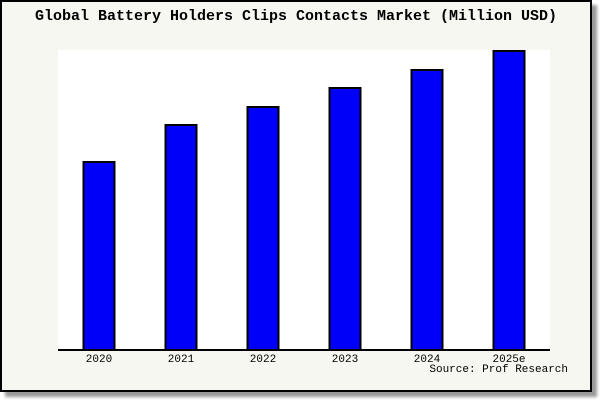 The image size is (600, 400). Describe the element at coordinates (99, 360) in the screenshot. I see `x-tick-label-2020: 2020` at that location.